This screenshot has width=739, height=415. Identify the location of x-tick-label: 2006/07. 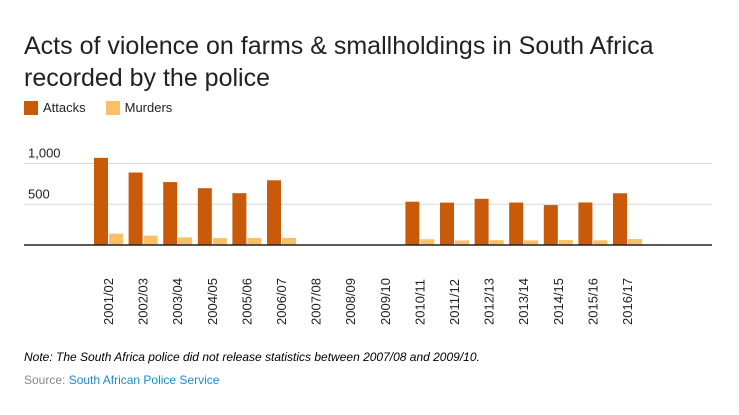
(281, 301).